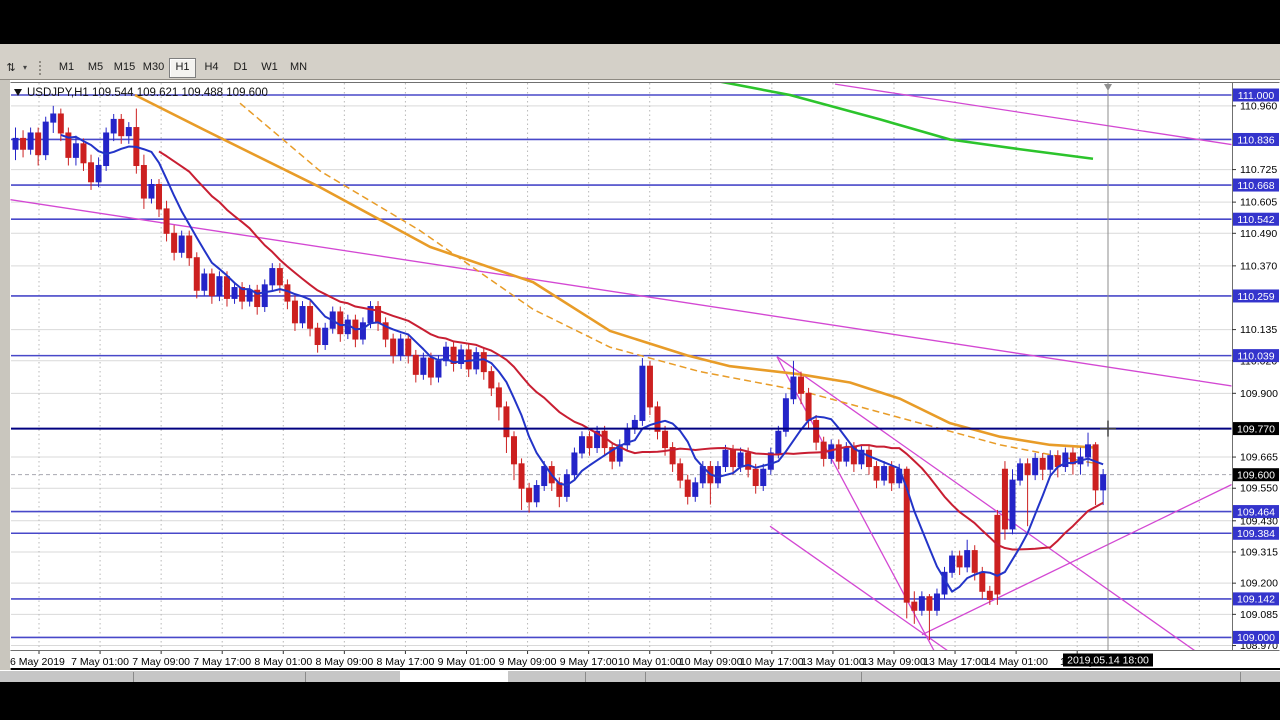 The image size is (1280, 720). I want to click on letterbox-bottom, so click(640, 701).